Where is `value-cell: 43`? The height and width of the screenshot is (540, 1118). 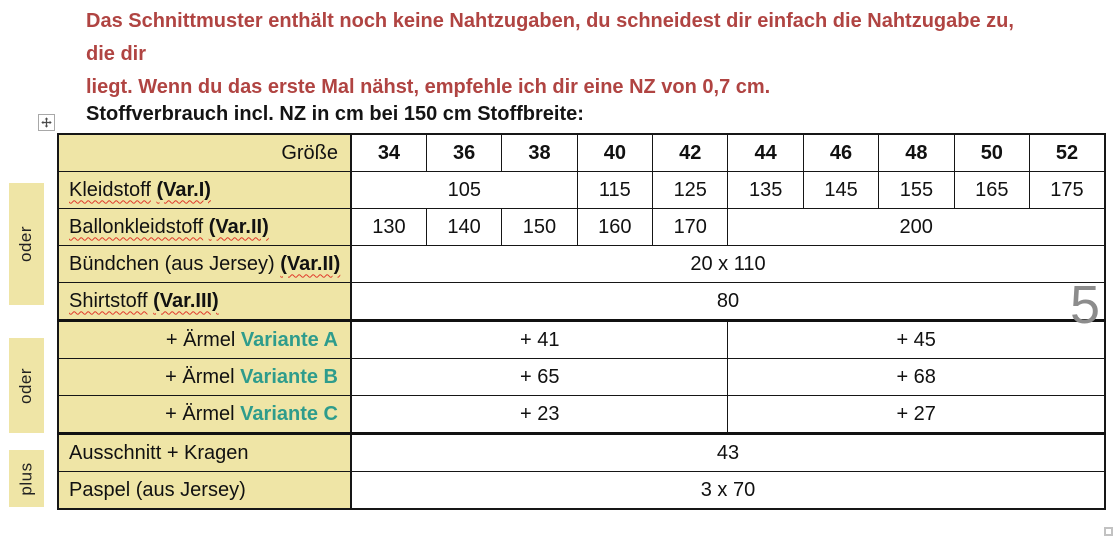 value-cell: 43 is located at coordinates (728, 452).